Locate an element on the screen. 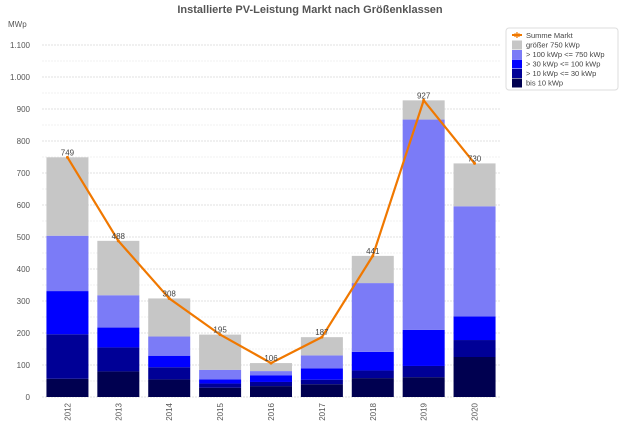 The image size is (620, 422). legend-label: größer 750 kWp is located at coordinates (553, 45).